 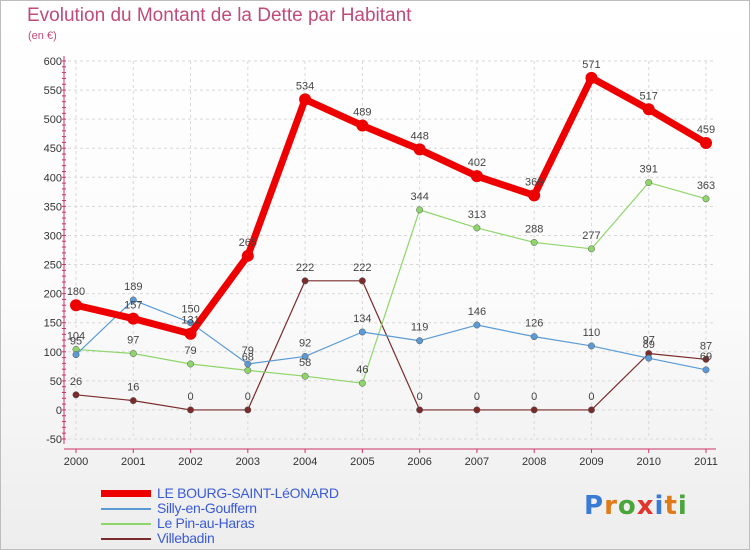 What do you see at coordinates (133, 462) in the screenshot?
I see `x-tick-label: 2001` at bounding box center [133, 462].